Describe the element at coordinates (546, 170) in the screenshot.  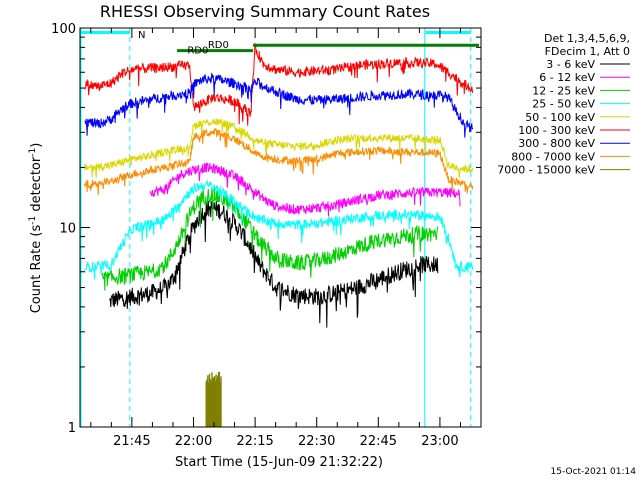
I see `legend-label-7000-15000-kev: 7000 - 15000 keV` at that location.